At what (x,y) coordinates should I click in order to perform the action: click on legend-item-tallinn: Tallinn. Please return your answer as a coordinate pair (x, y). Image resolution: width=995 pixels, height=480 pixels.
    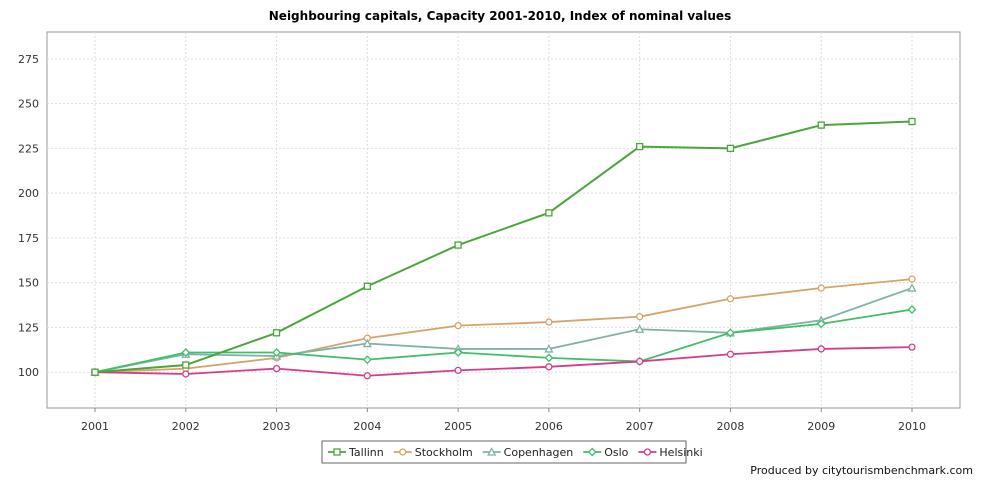
    Looking at the image, I should click on (356, 452).